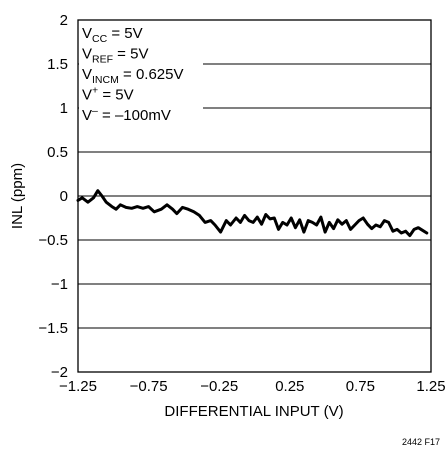 The width and height of the screenshot is (446, 450). I want to click on x-tick-label: −0.25, so click(219, 386).